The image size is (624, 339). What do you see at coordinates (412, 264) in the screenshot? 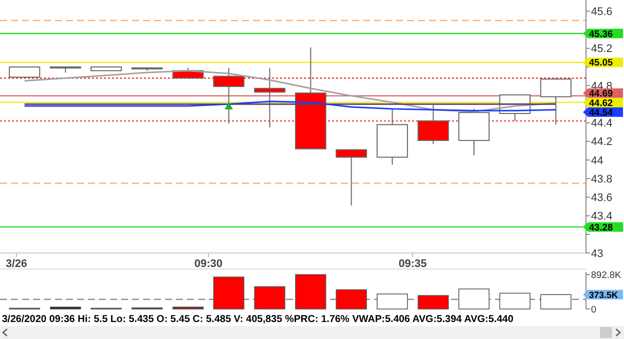
I see `x-tick-label: 09:35` at bounding box center [412, 264].